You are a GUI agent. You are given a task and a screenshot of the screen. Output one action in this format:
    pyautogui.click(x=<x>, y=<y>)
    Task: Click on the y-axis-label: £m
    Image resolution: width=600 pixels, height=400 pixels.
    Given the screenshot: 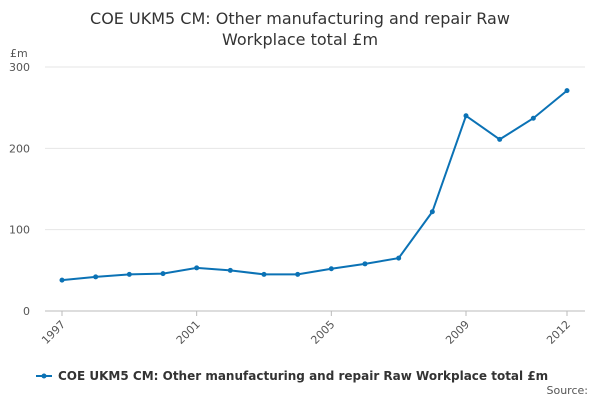 What is the action you would take?
    pyautogui.click(x=19, y=53)
    